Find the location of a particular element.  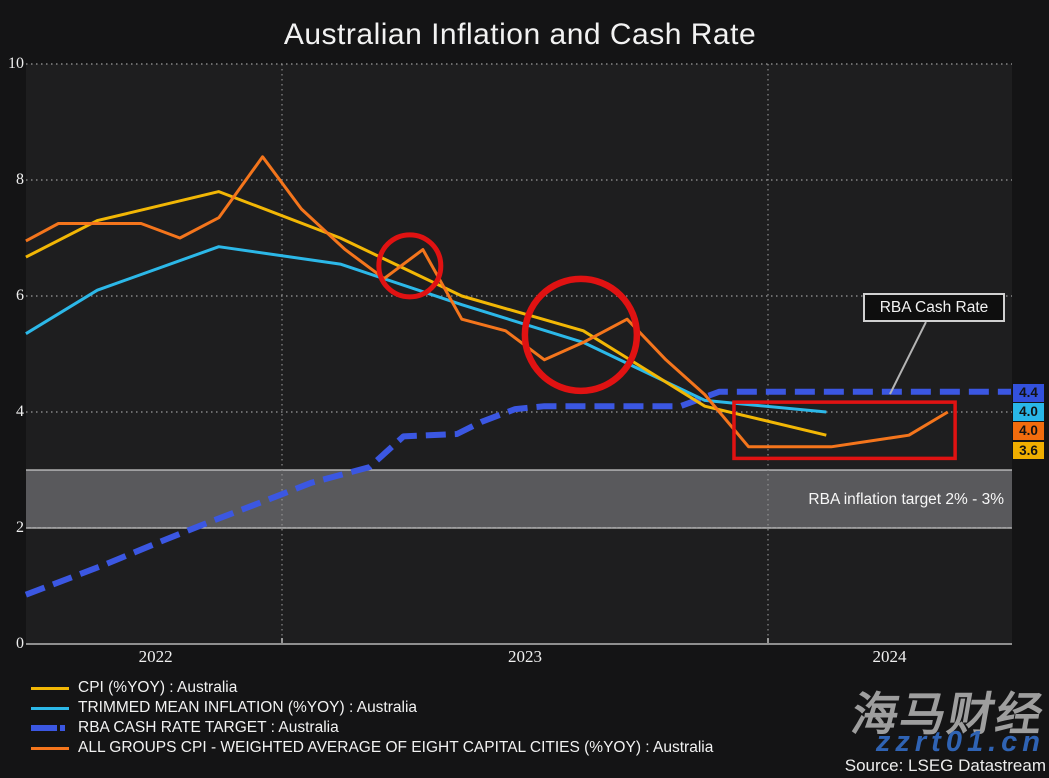

source-credit: Source: LSEG Datastream is located at coordinates (945, 765).